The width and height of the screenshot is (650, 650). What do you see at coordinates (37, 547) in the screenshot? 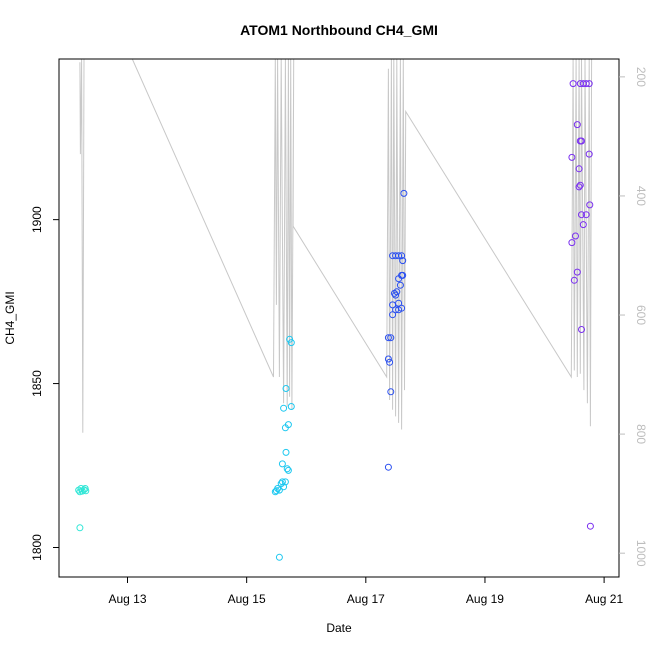
I see `y-tick-label: 1800` at bounding box center [37, 547].